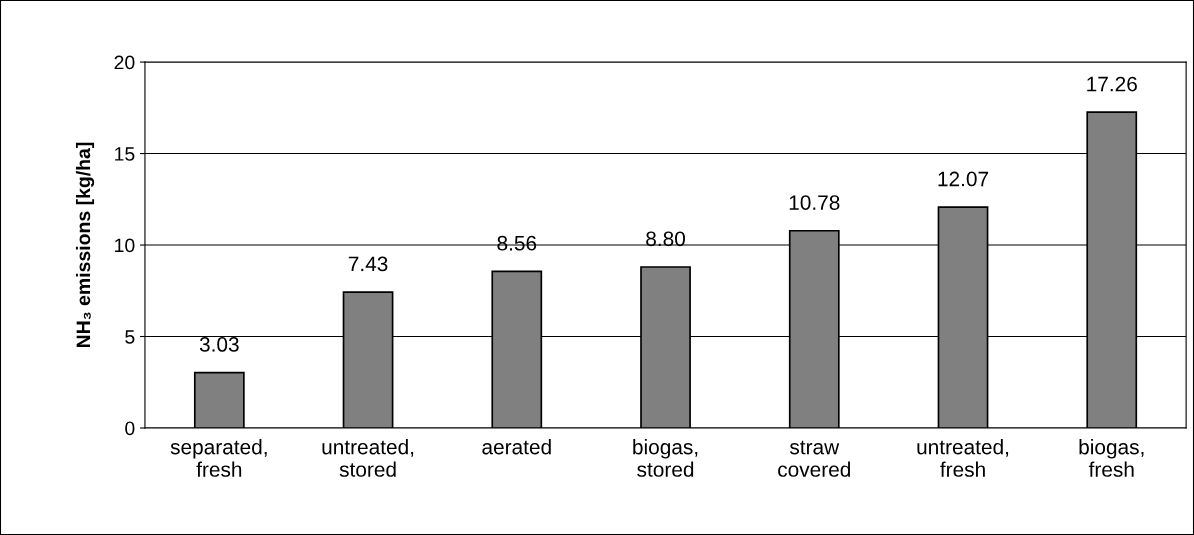 The width and height of the screenshot is (1194, 535). What do you see at coordinates (130, 337) in the screenshot?
I see `y-tick-label: 5` at bounding box center [130, 337].